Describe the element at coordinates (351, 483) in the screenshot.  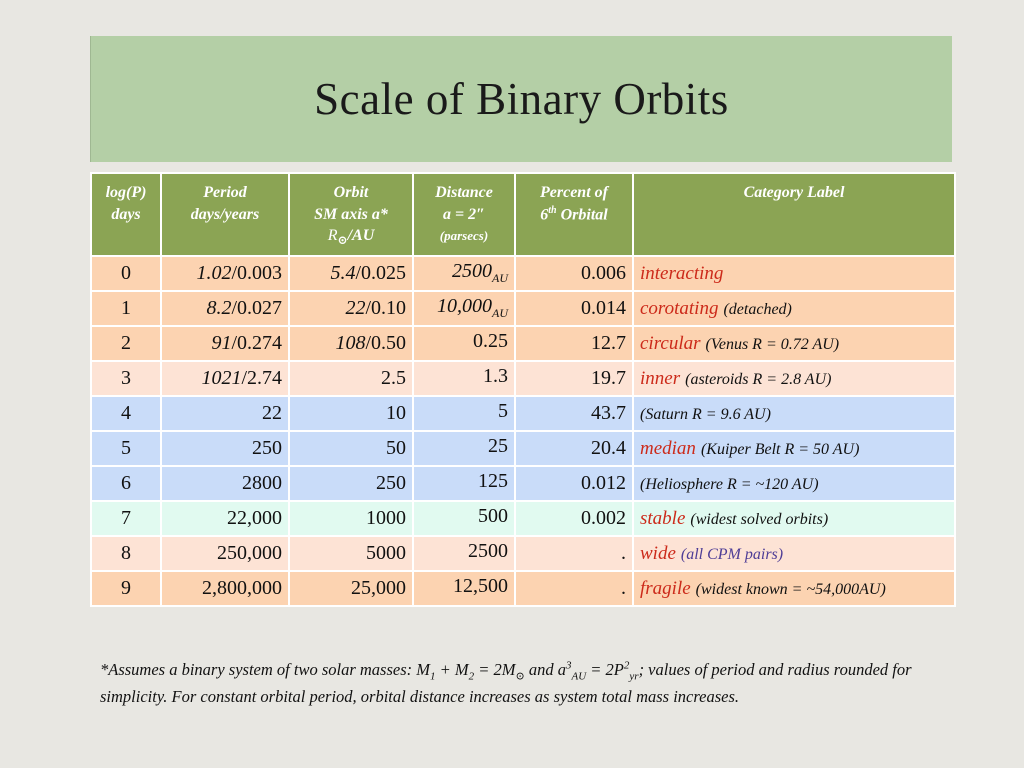
I see `cell-orbit: 250` at that location.